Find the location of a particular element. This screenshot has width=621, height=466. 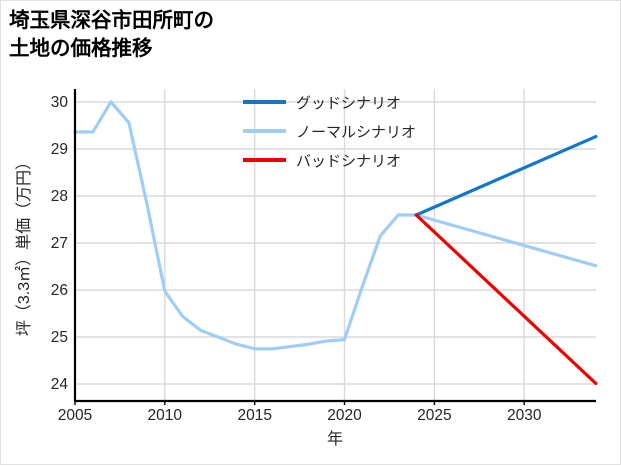

chart-title-line-2: 土地の価格推移 is located at coordinates (81, 48).